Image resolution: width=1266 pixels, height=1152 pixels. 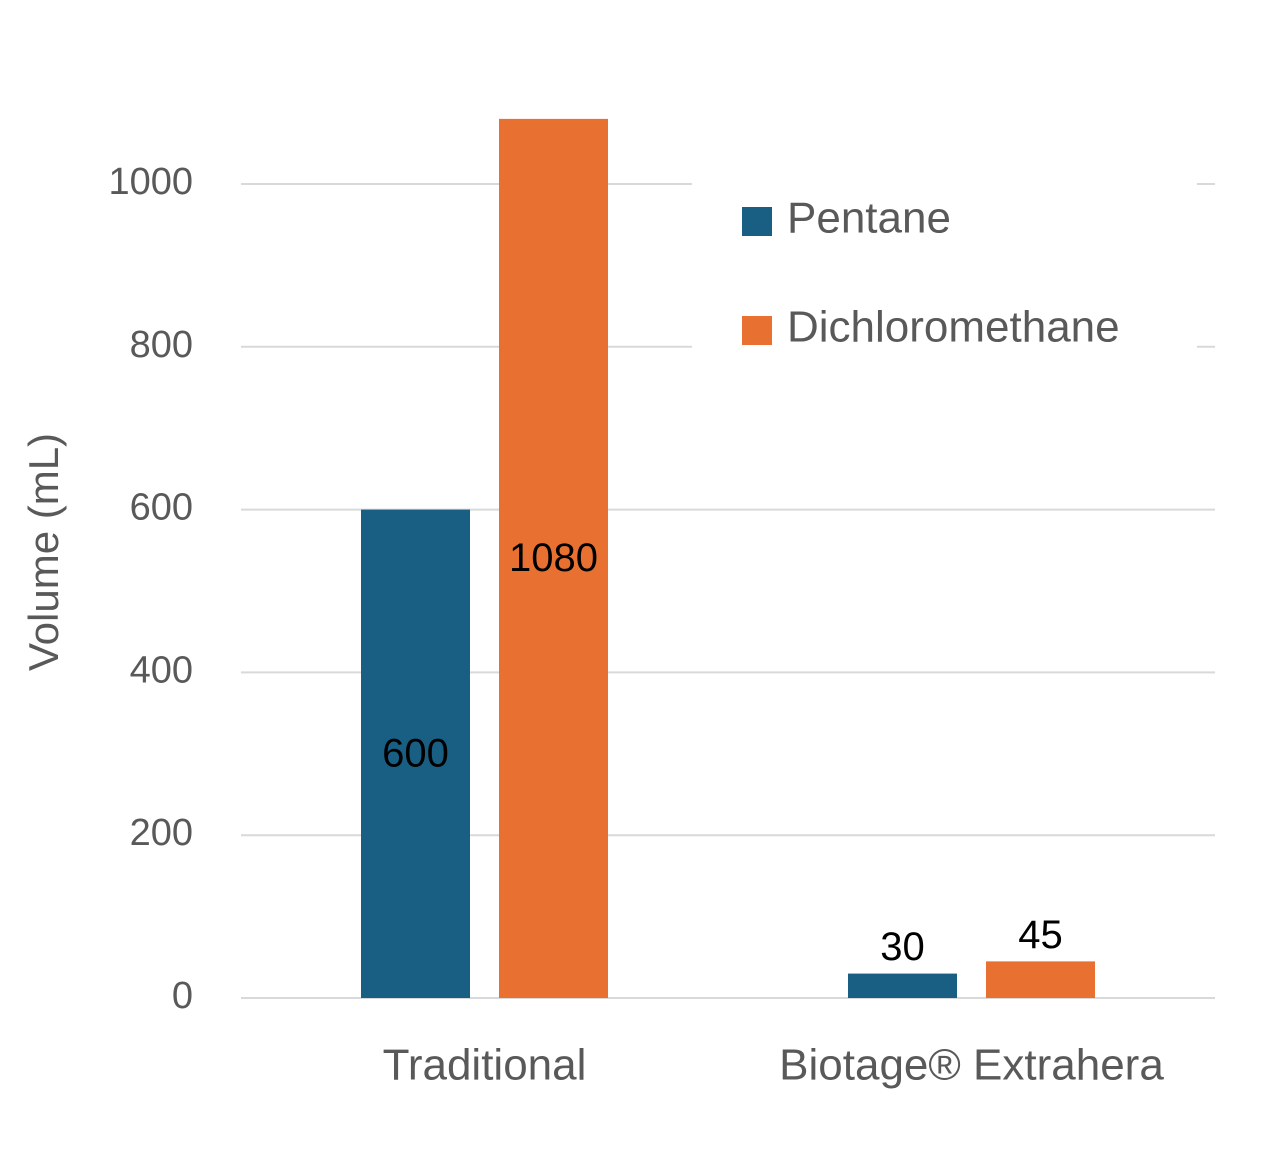 What do you see at coordinates (485, 1065) in the screenshot?
I see `x-tick-label: Traditional` at bounding box center [485, 1065].